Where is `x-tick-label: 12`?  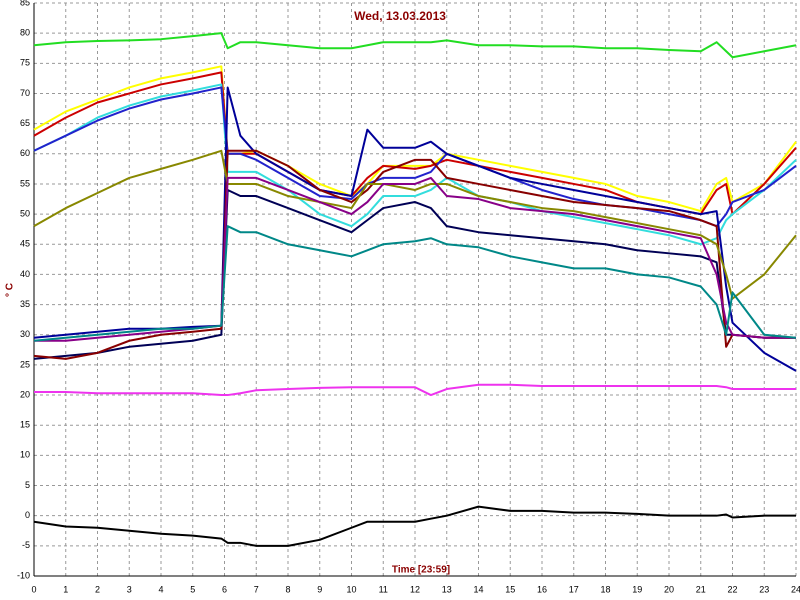 x-tick-label: 12 is located at coordinates (415, 589).